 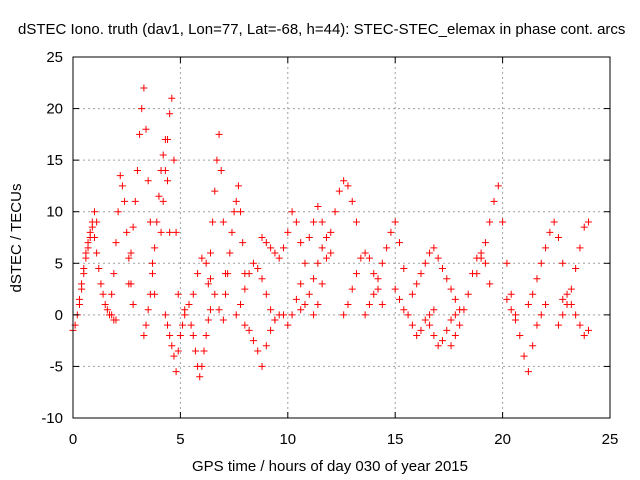 I want to click on y-tick-label: -10, so click(x=52, y=418).